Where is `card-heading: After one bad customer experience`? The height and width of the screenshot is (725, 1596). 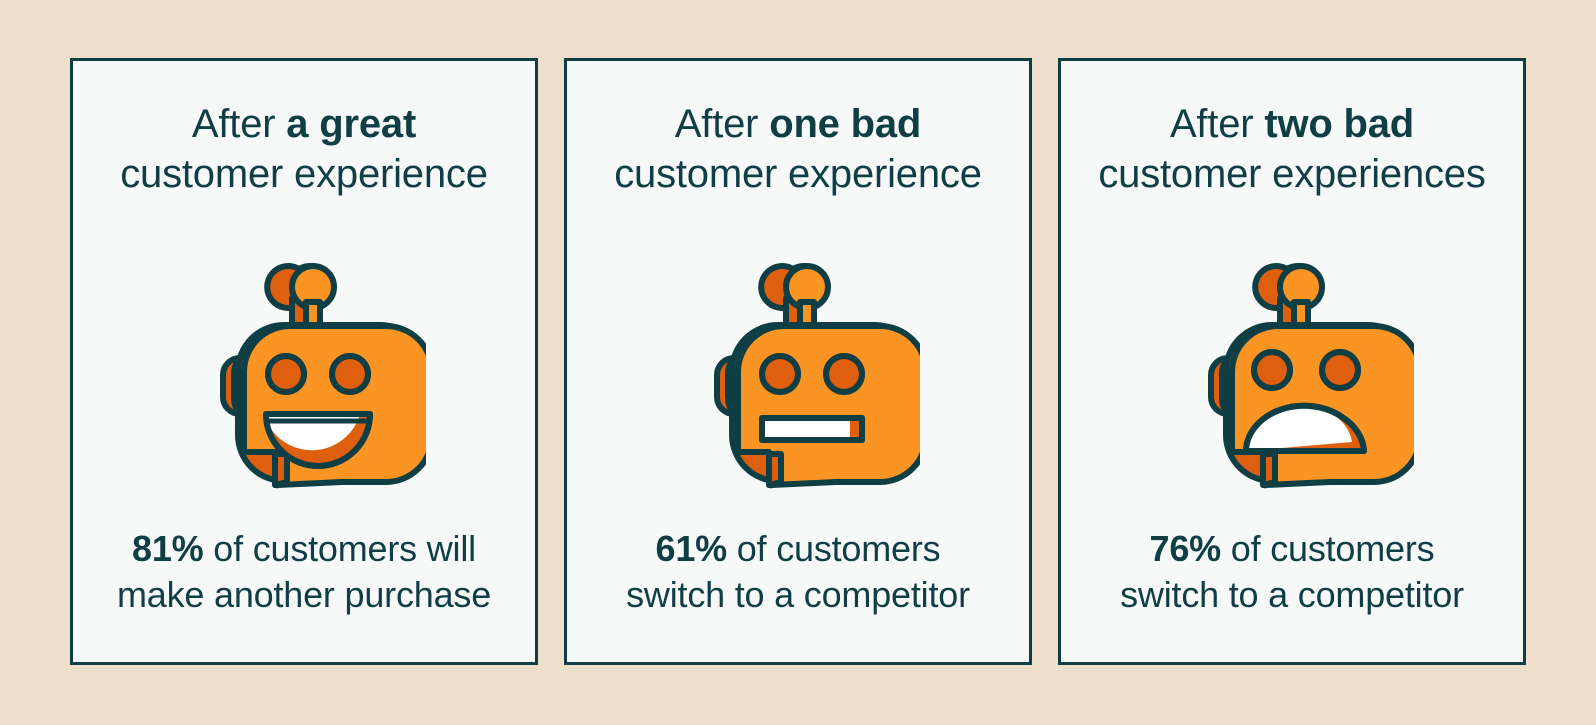 card-heading: After one bad customer experience is located at coordinates (798, 130).